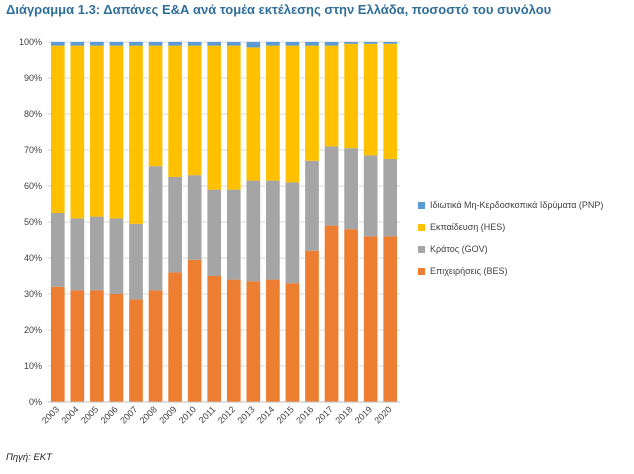 Image resolution: width=634 pixels, height=474 pixels. Describe the element at coordinates (33, 222) in the screenshot. I see `y-tick-label: 50%` at that location.